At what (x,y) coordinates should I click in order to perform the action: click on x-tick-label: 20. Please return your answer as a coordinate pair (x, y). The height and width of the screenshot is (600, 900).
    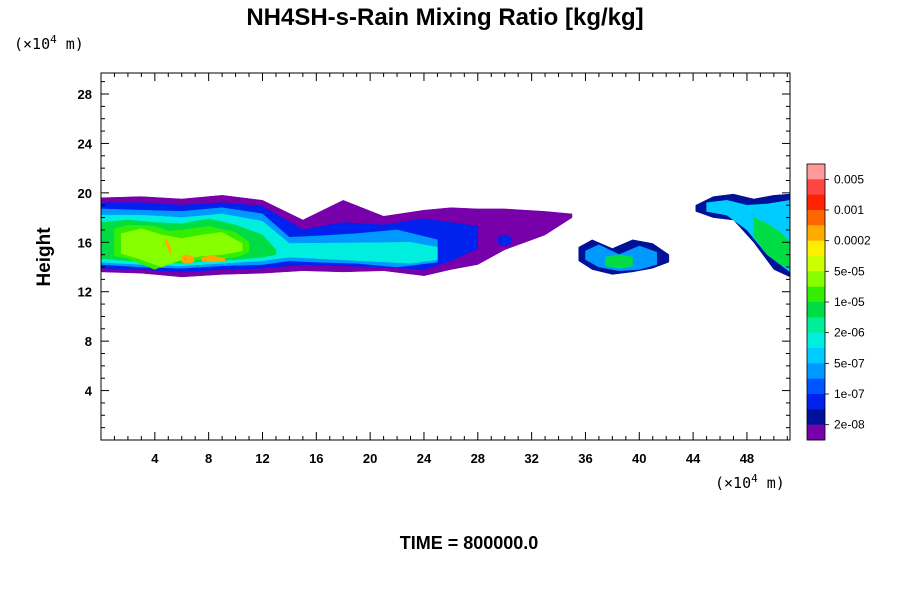
    Looking at the image, I should click on (370, 458).